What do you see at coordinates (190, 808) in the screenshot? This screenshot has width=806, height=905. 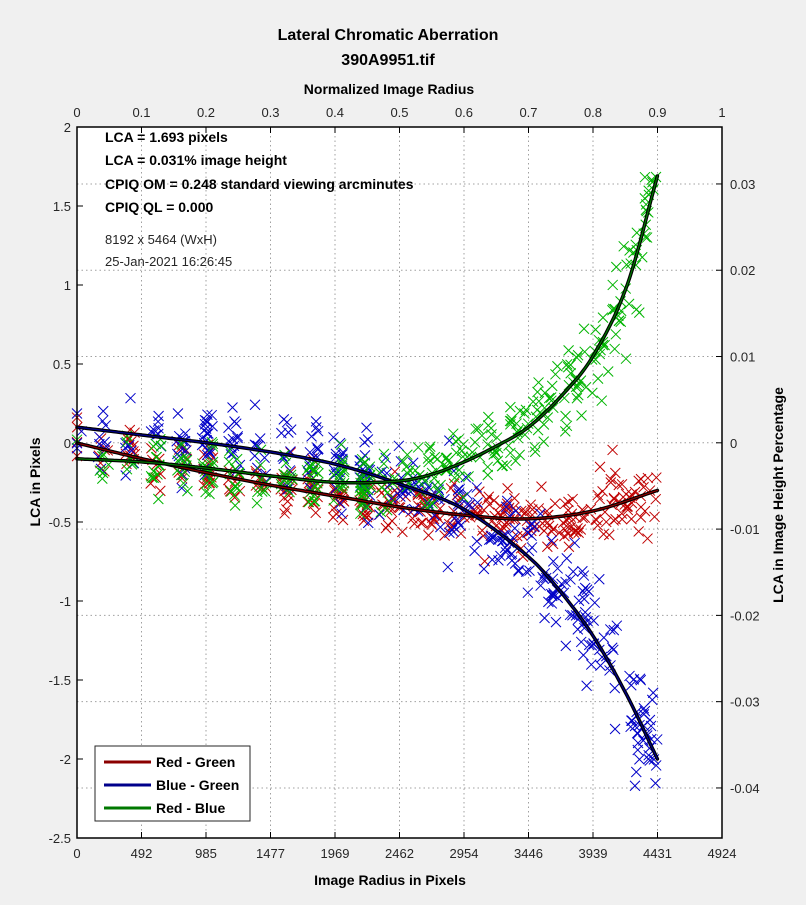 I see `legend-label-red-blue: Red - Blue` at bounding box center [190, 808].